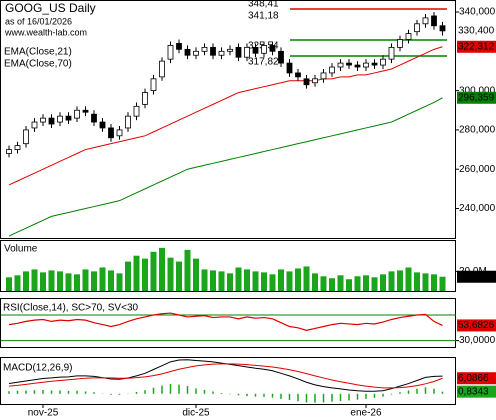  I want to click on site: www.wealth-lab.com, so click(45, 32).